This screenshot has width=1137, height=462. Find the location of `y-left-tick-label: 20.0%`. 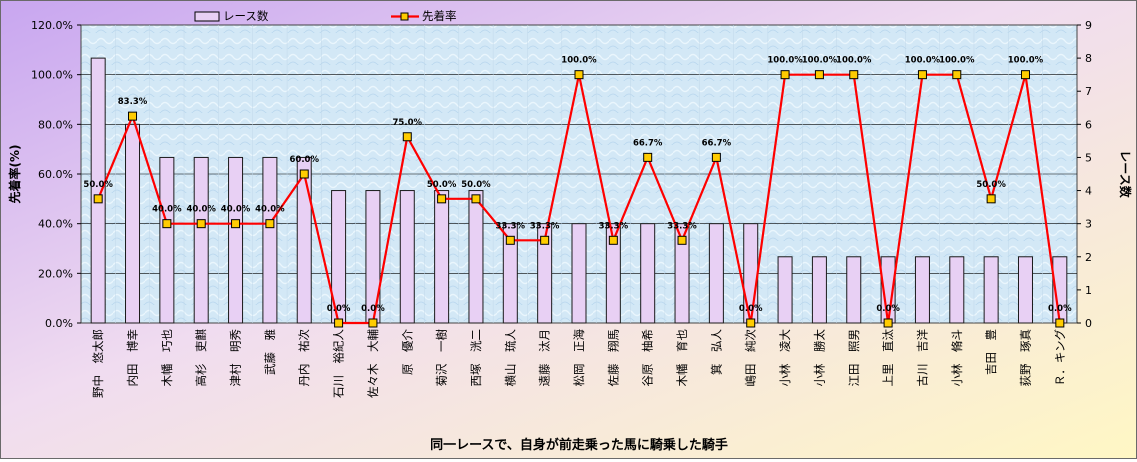

y-left-tick-label: 20.0% is located at coordinates (55, 273).